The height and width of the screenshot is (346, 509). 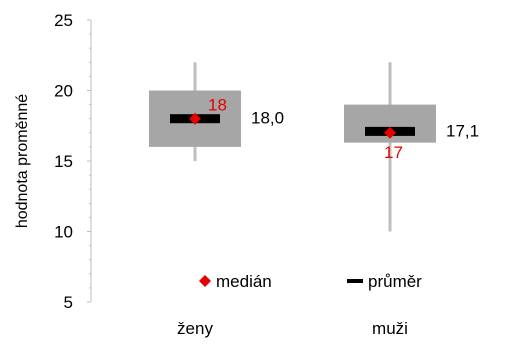 What do you see at coordinates (63, 20) in the screenshot?
I see `y-tick-label: 25` at bounding box center [63, 20].